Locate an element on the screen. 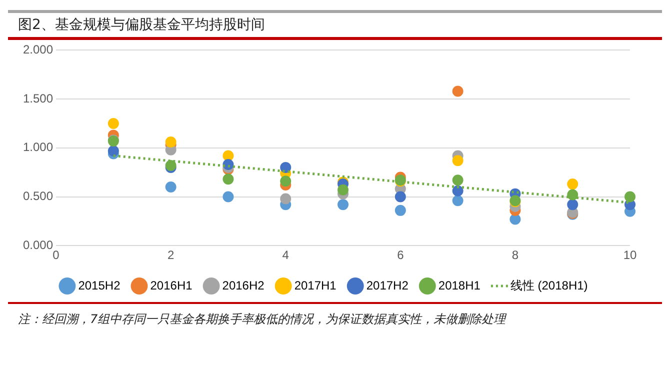 This screenshot has height=384, width=670. x-tick-label: 8 is located at coordinates (515, 255).